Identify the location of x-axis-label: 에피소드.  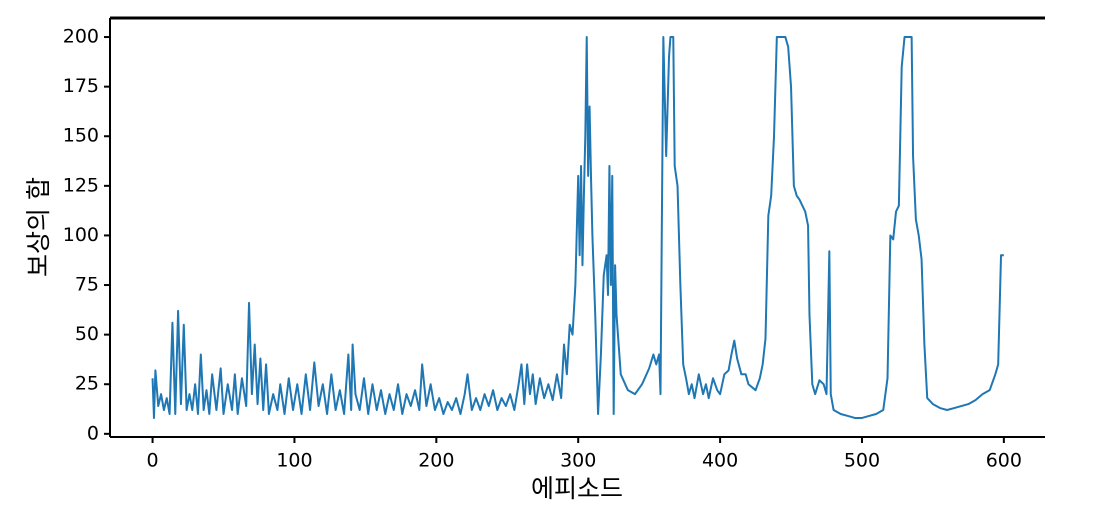
(577, 488).